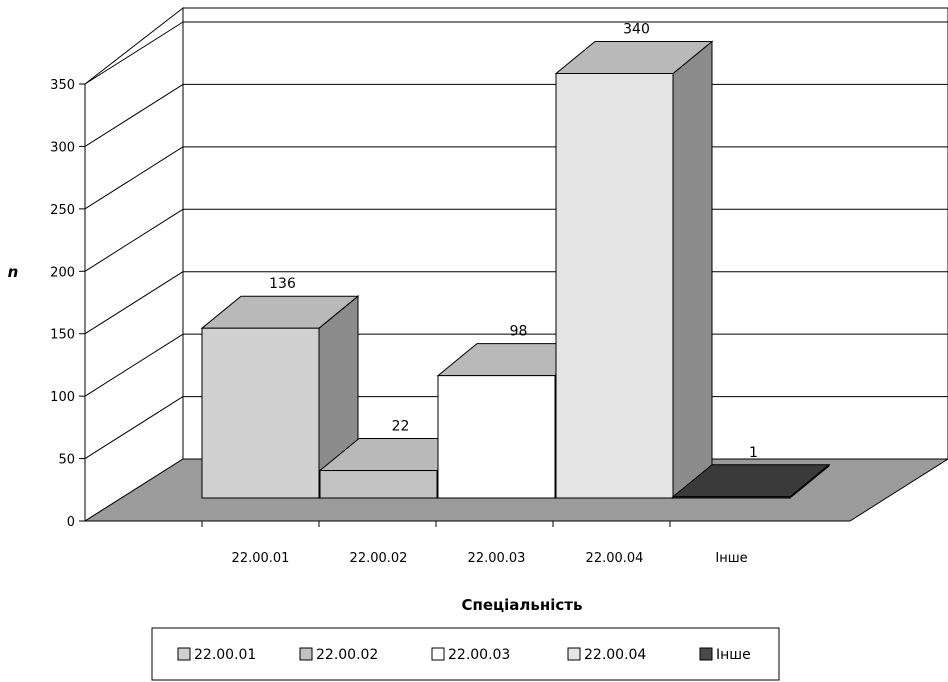  What do you see at coordinates (62, 85) in the screenshot?
I see `y-tick-label: 350` at bounding box center [62, 85].